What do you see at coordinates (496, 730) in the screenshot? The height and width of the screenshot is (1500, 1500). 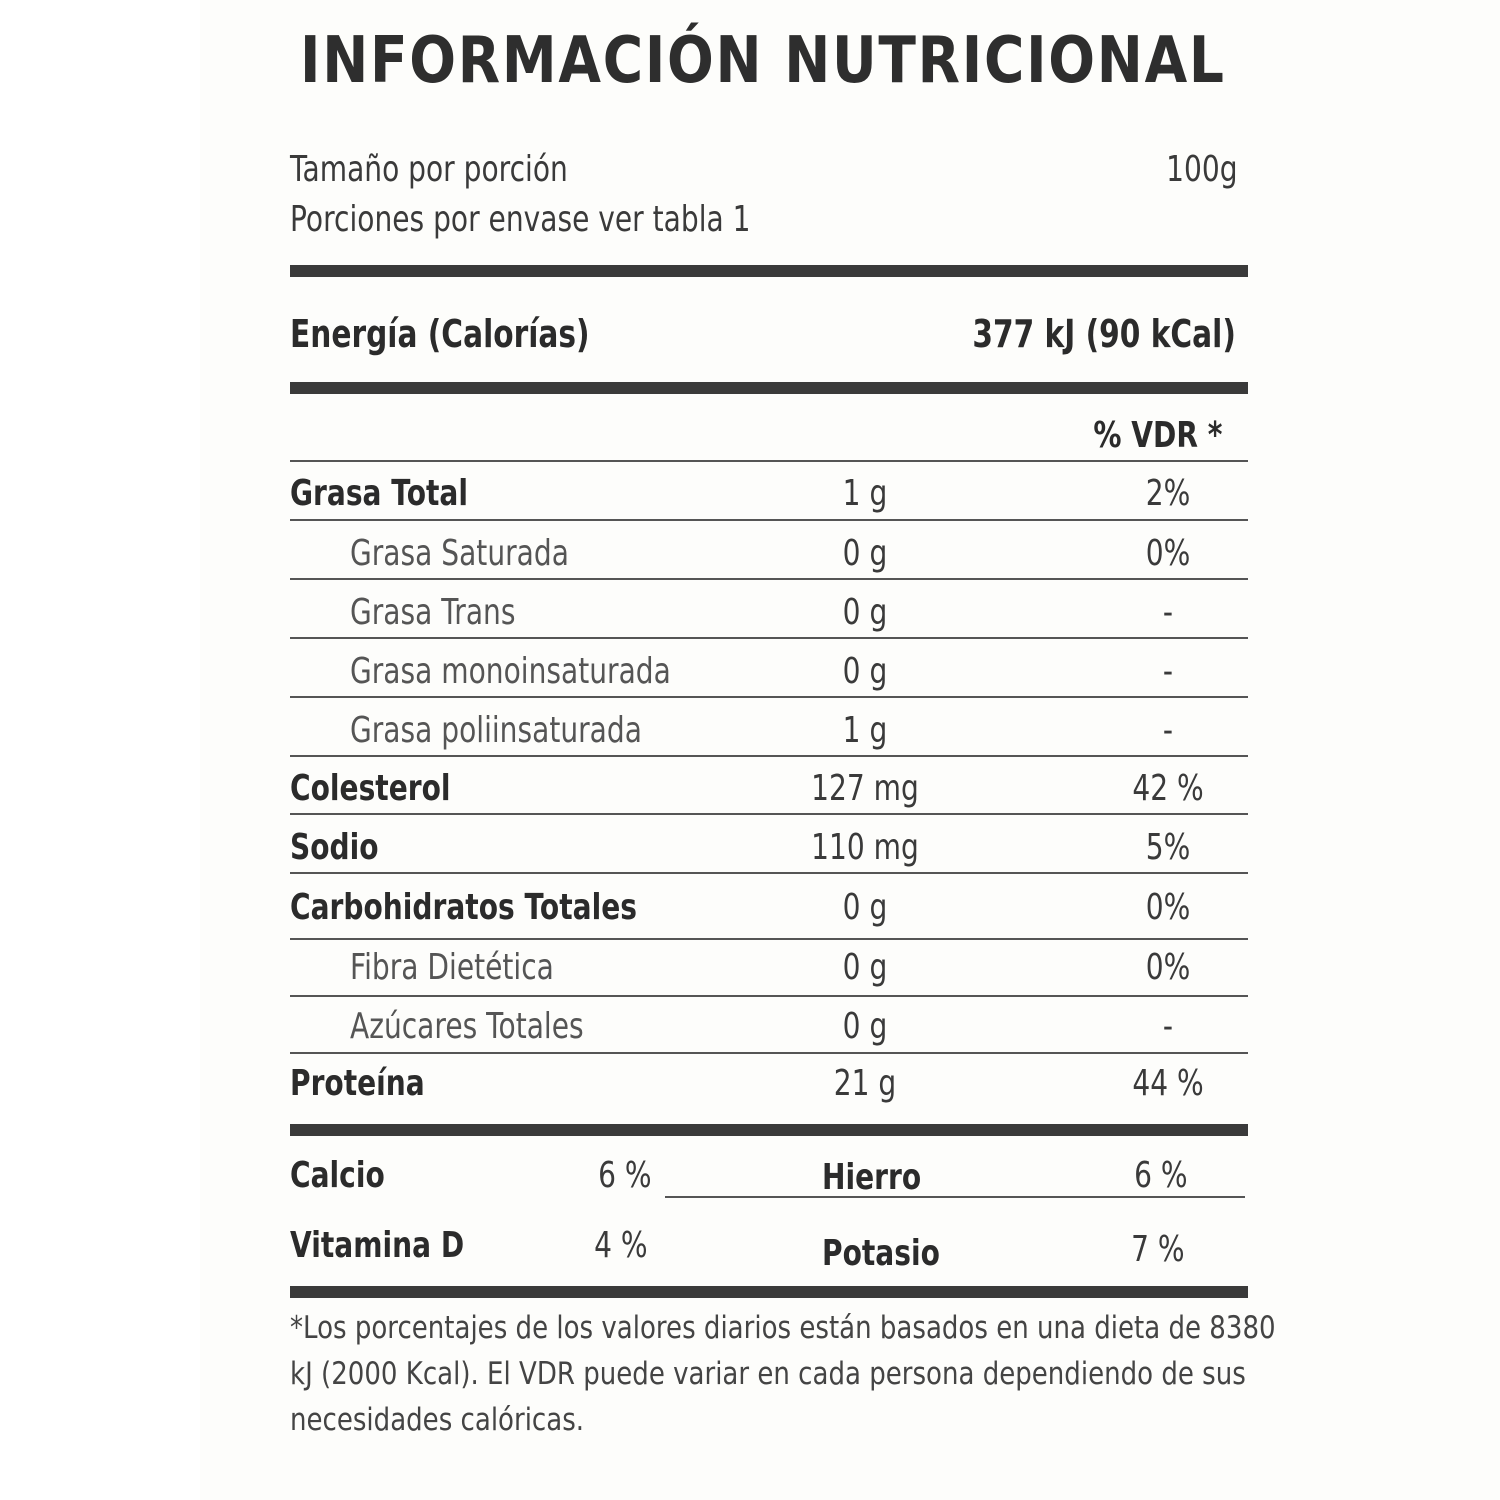 I see `nutrient-label: Grasa poliinsaturada` at bounding box center [496, 730].